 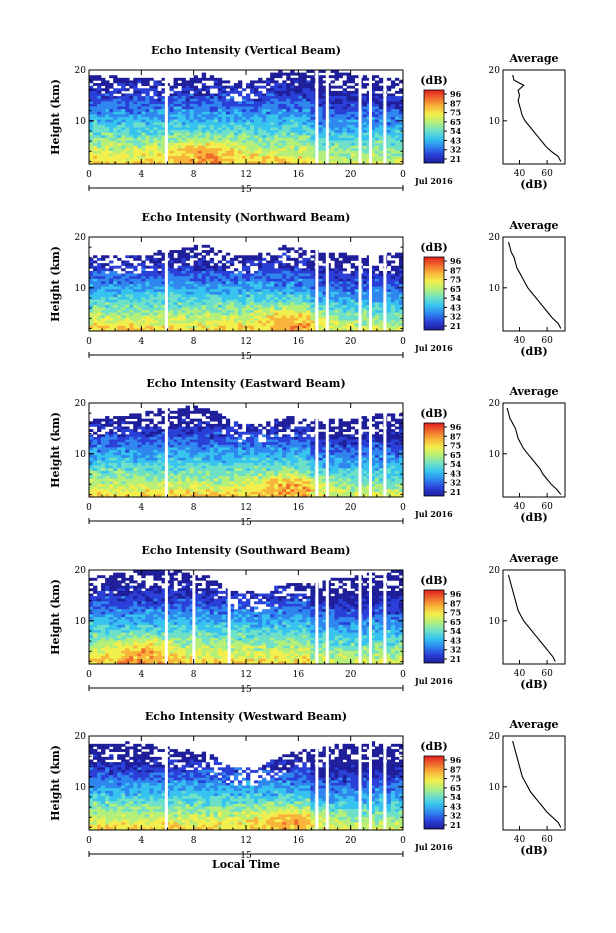 What do you see at coordinates (246, 864) in the screenshot?
I see `x-axis-label: Local Time` at bounding box center [246, 864].